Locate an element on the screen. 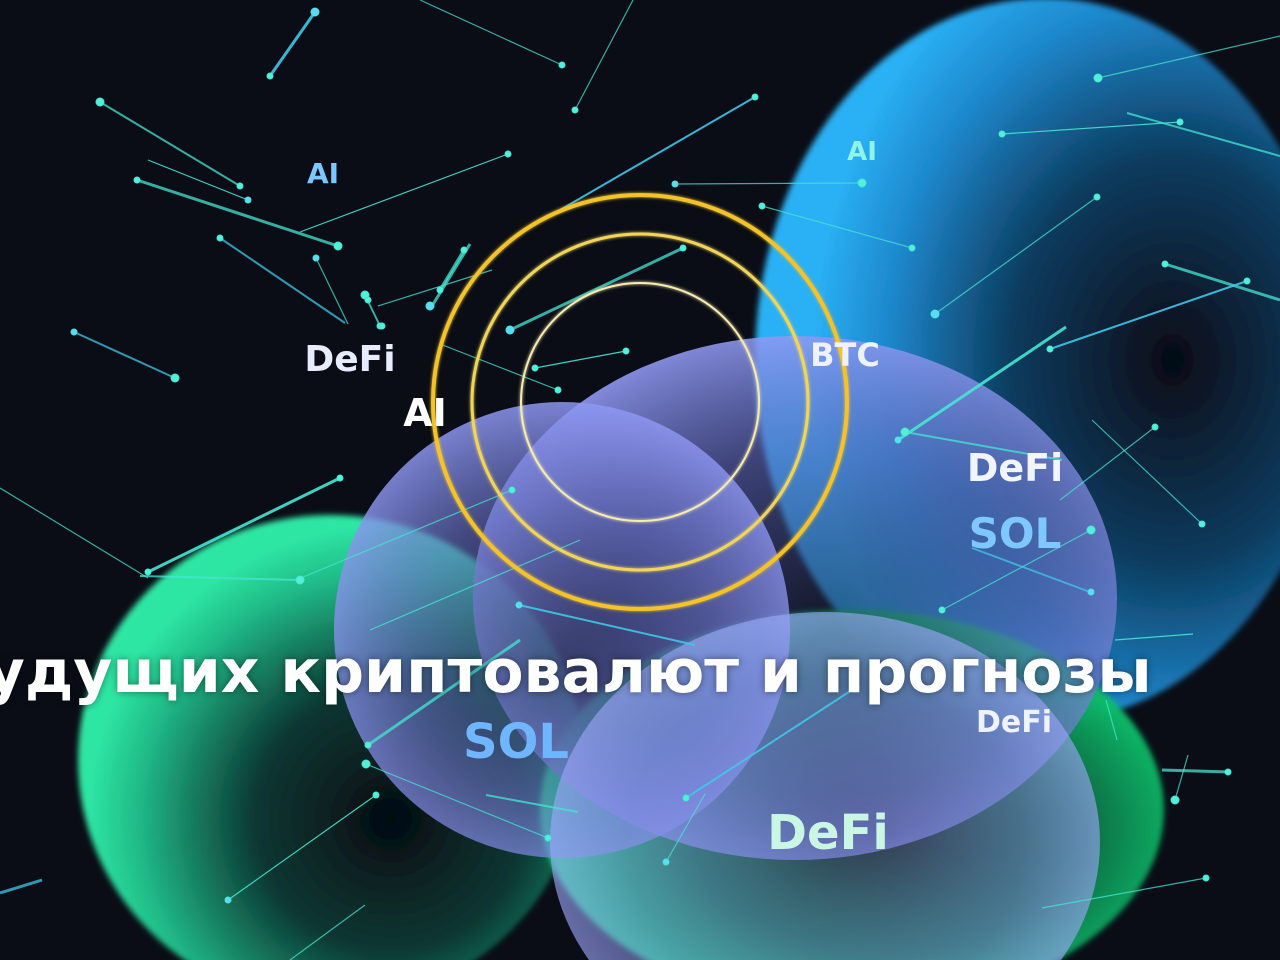 The width and height of the screenshot is (1280, 960). inner-ring is located at coordinates (640, 402).